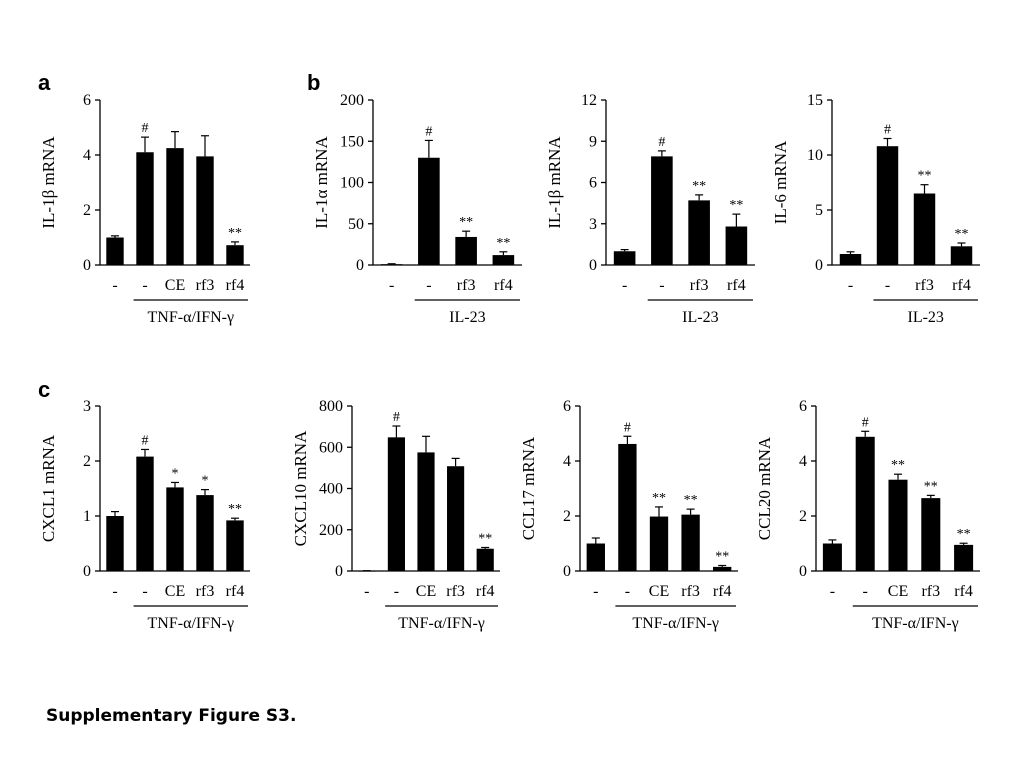 The width and height of the screenshot is (1024, 768). What do you see at coordinates (313, 82) in the screenshot?
I see `panel-letter-b: b` at bounding box center [313, 82].